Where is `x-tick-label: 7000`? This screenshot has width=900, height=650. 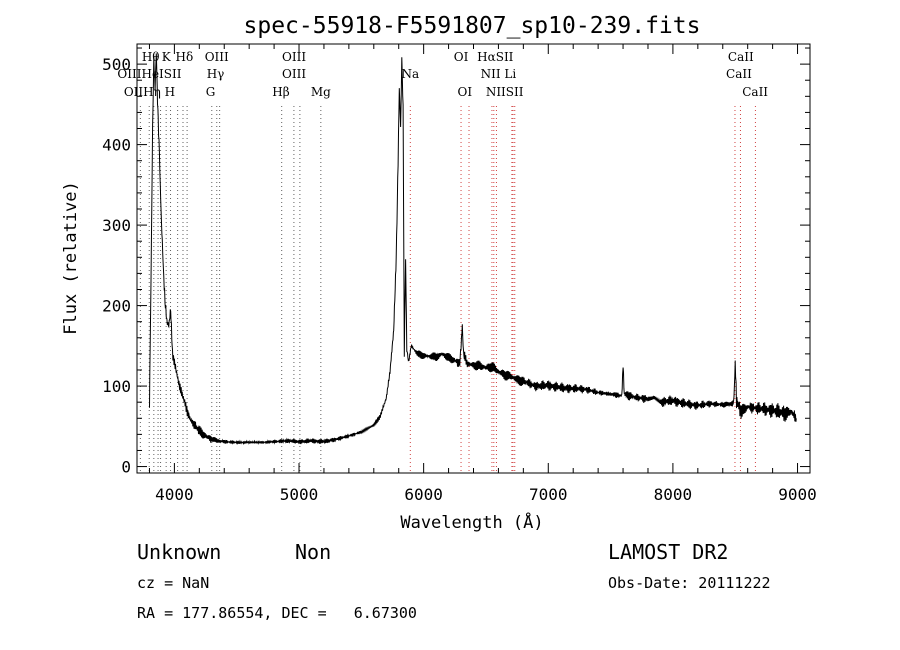 x-tick-label: 7000 is located at coordinates (548, 494).